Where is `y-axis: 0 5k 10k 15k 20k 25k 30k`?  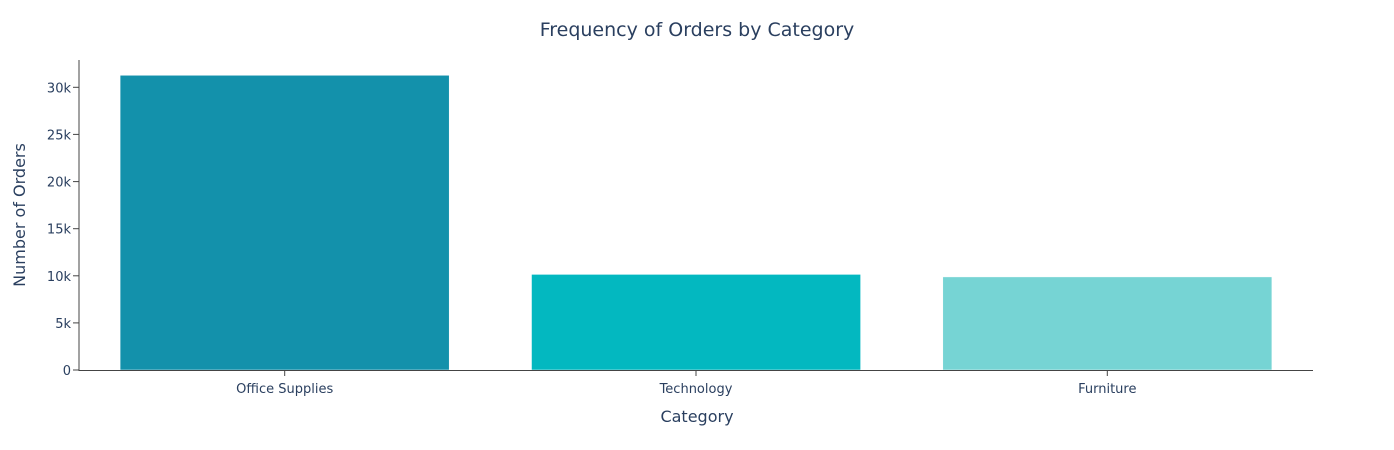 y-axis: 0 5k 10k 15k 20k 25k 30k is located at coordinates (63, 219).